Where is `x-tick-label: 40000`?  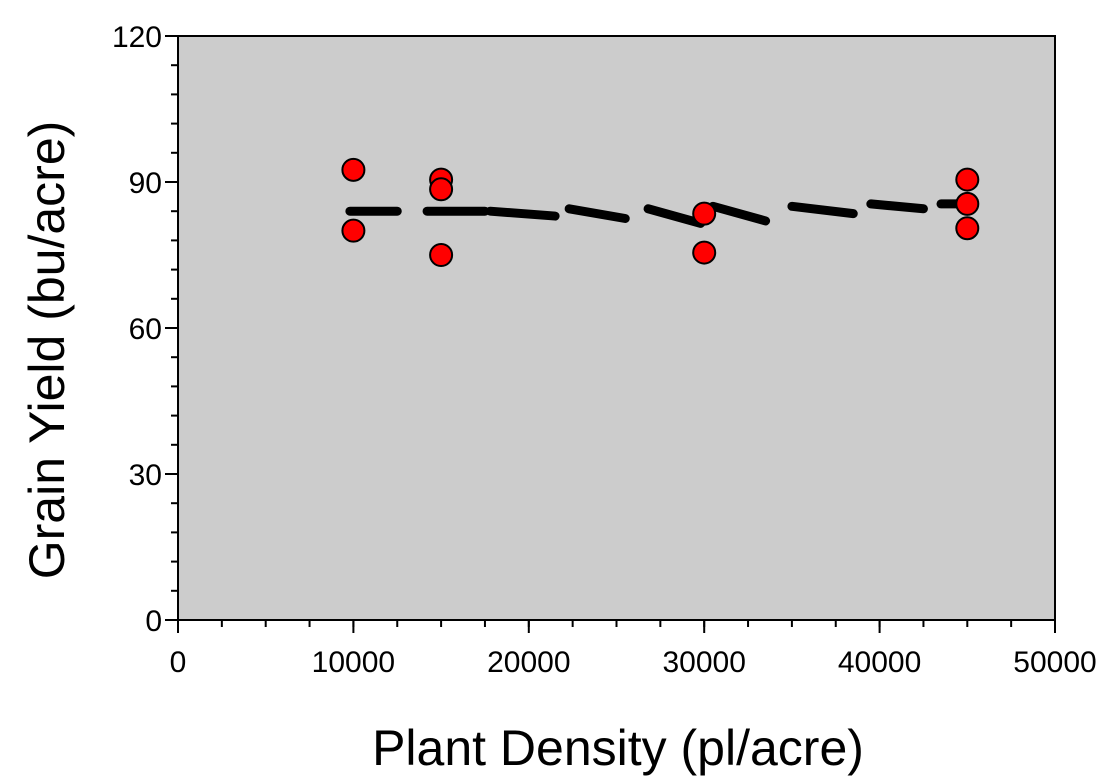 x-tick-label: 40000 is located at coordinates (879, 662).